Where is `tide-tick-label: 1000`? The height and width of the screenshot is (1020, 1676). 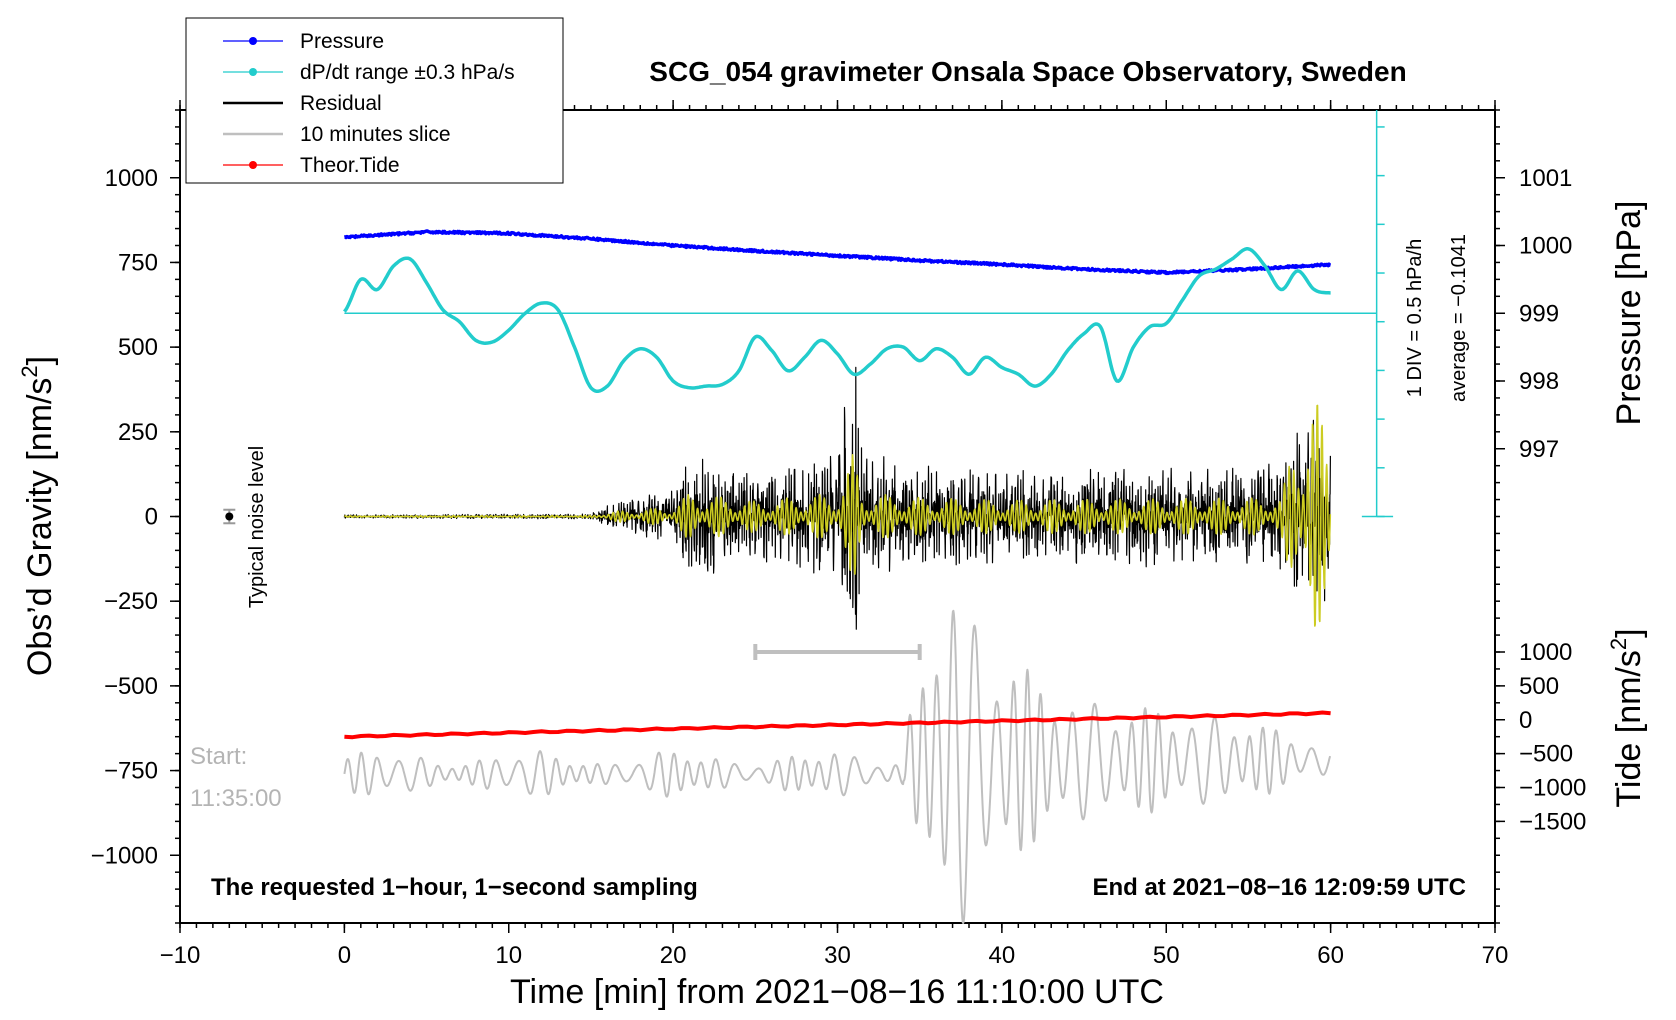
tide-tick-label: 1000 is located at coordinates (1545, 652).